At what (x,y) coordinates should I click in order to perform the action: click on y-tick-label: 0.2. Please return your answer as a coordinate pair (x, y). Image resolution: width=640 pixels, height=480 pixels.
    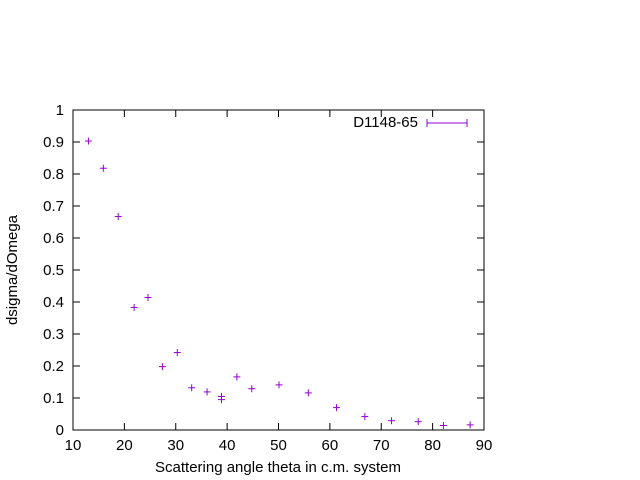
    Looking at the image, I should click on (53, 366).